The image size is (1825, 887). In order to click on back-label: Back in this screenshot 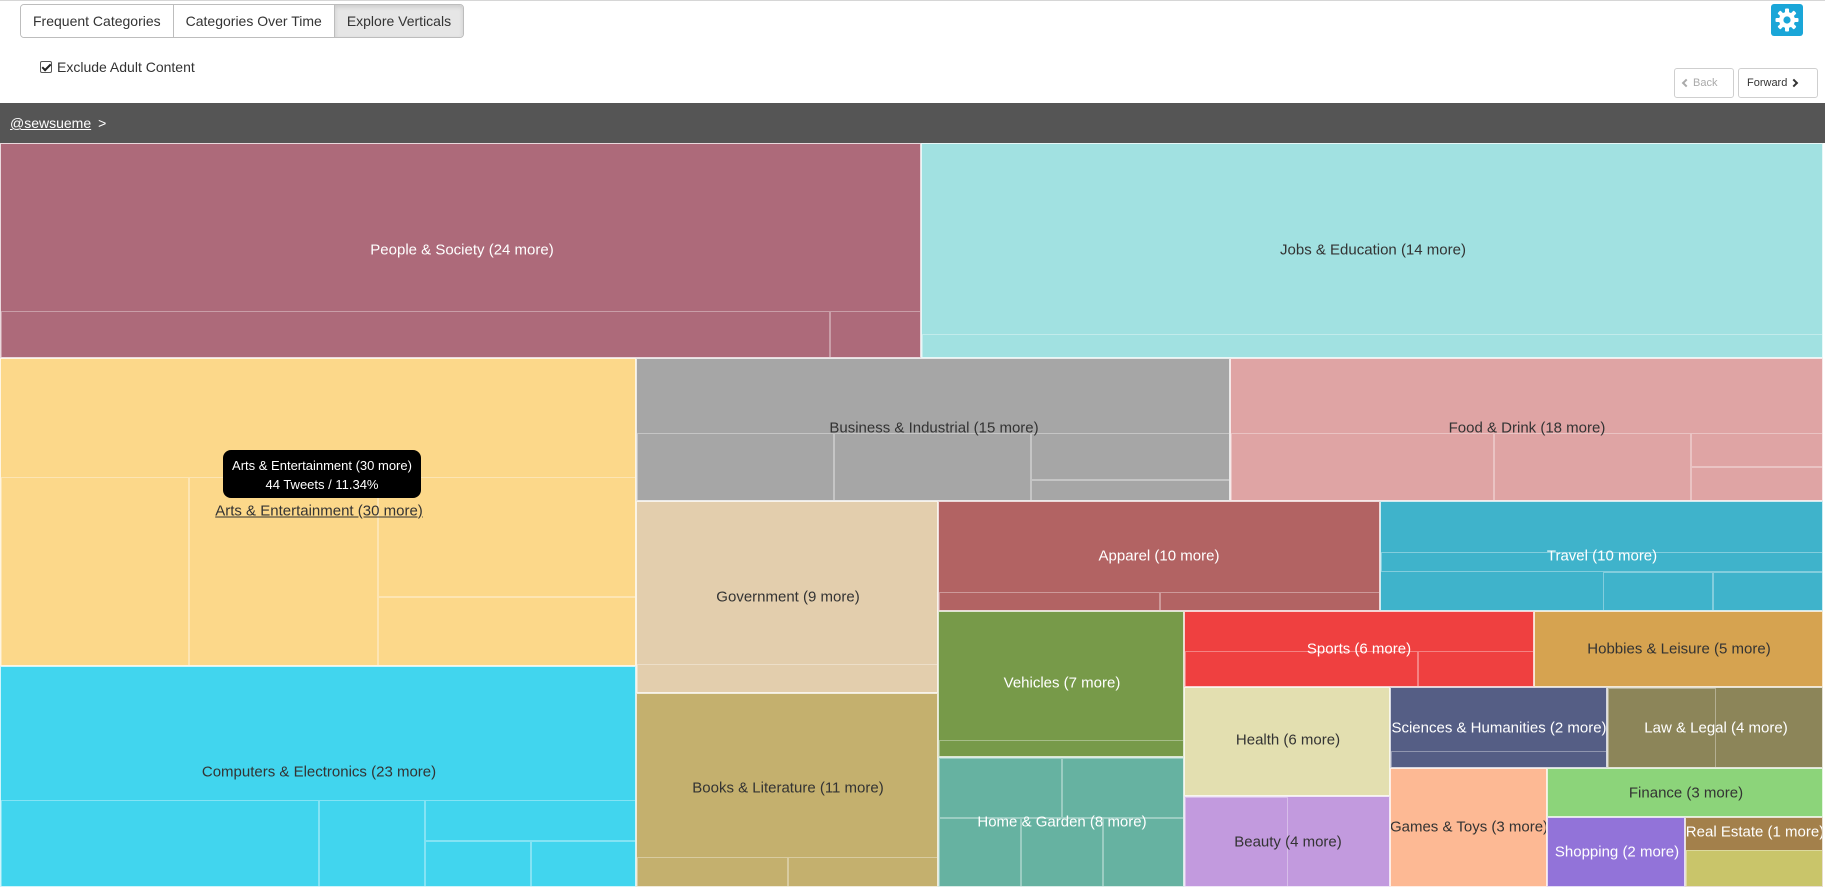, I will do `click(1705, 83)`.